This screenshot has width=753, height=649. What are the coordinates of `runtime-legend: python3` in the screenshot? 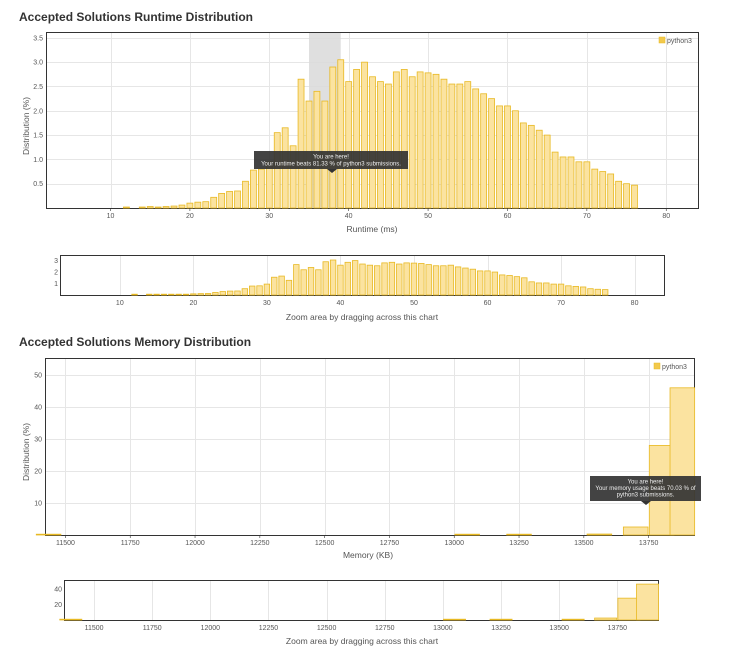 It's located at (675, 40).